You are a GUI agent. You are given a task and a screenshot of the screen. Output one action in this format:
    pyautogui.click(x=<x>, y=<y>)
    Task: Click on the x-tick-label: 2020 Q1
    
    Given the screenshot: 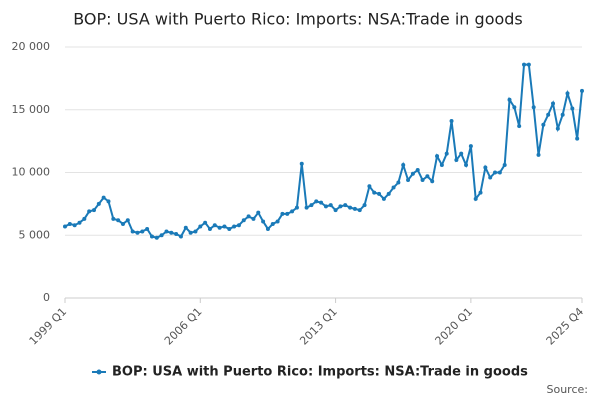 What is the action you would take?
    pyautogui.click(x=454, y=326)
    